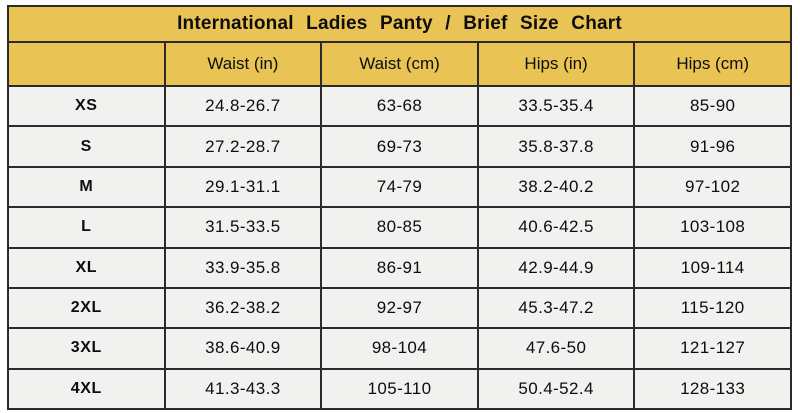  What do you see at coordinates (243, 64) in the screenshot?
I see `column-header-waist-in: Waist (in)` at bounding box center [243, 64].